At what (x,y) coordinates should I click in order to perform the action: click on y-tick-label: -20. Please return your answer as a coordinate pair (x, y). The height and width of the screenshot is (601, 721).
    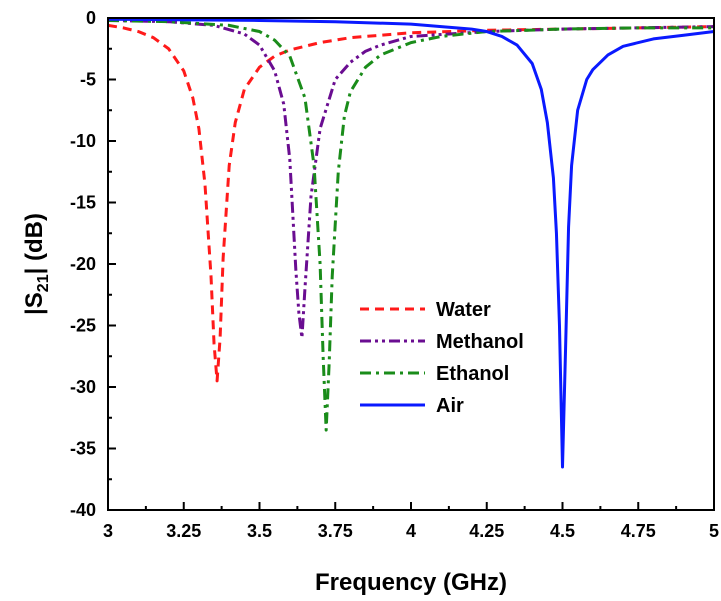
    Looking at the image, I should click on (83, 264).